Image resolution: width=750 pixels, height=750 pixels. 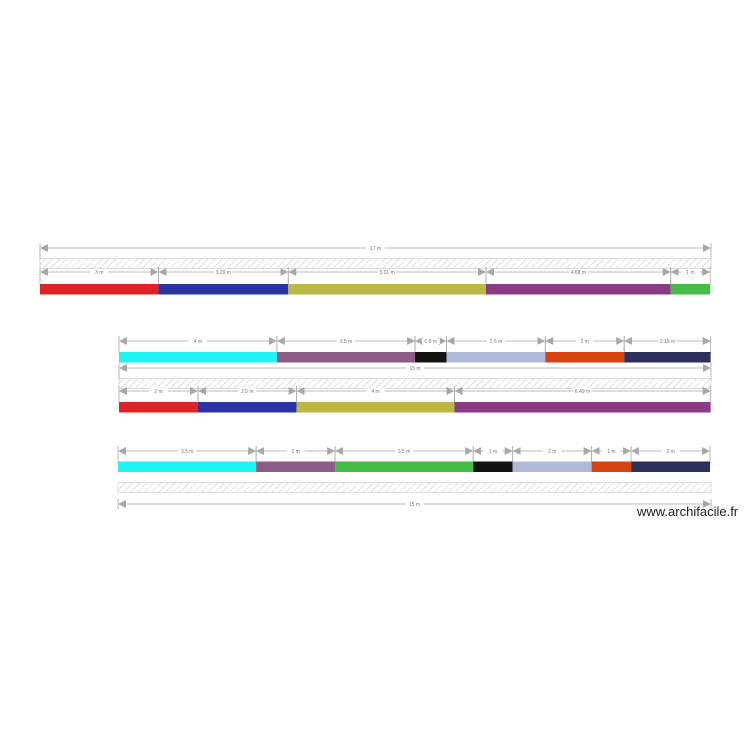 I want to click on dimension-label: 3.29 m, so click(x=223, y=273).